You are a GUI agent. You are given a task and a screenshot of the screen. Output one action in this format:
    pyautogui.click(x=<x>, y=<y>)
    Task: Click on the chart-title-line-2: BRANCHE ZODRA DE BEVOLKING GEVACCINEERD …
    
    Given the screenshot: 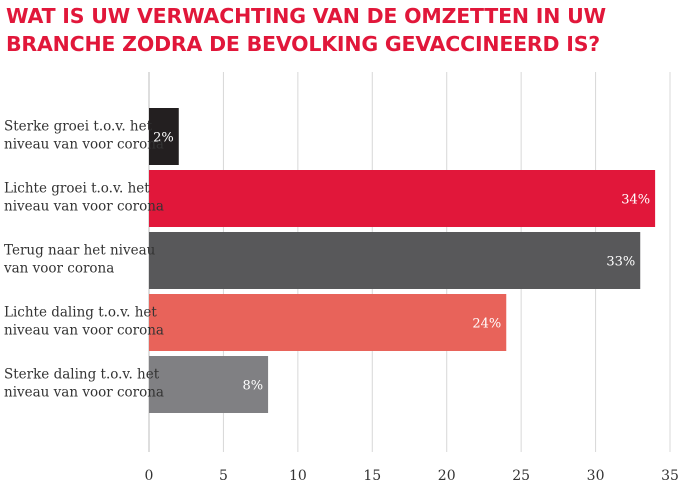 What is the action you would take?
    pyautogui.click(x=303, y=44)
    